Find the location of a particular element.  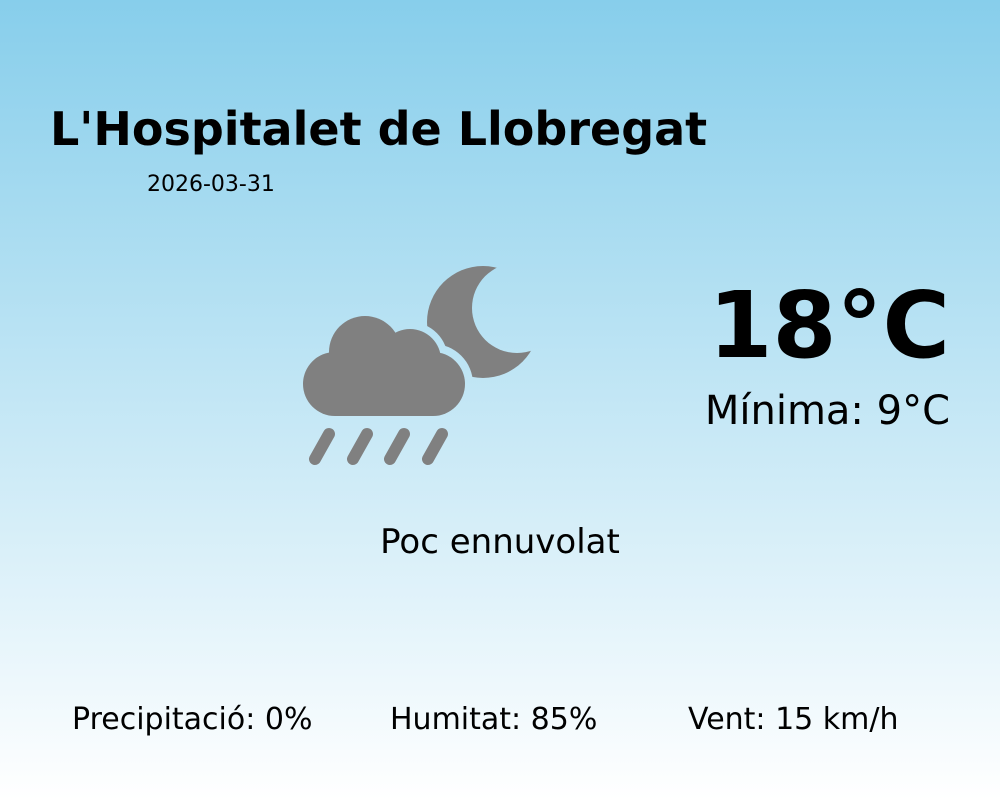

precipitation-stat: Precipitació: 0% is located at coordinates (192, 719).